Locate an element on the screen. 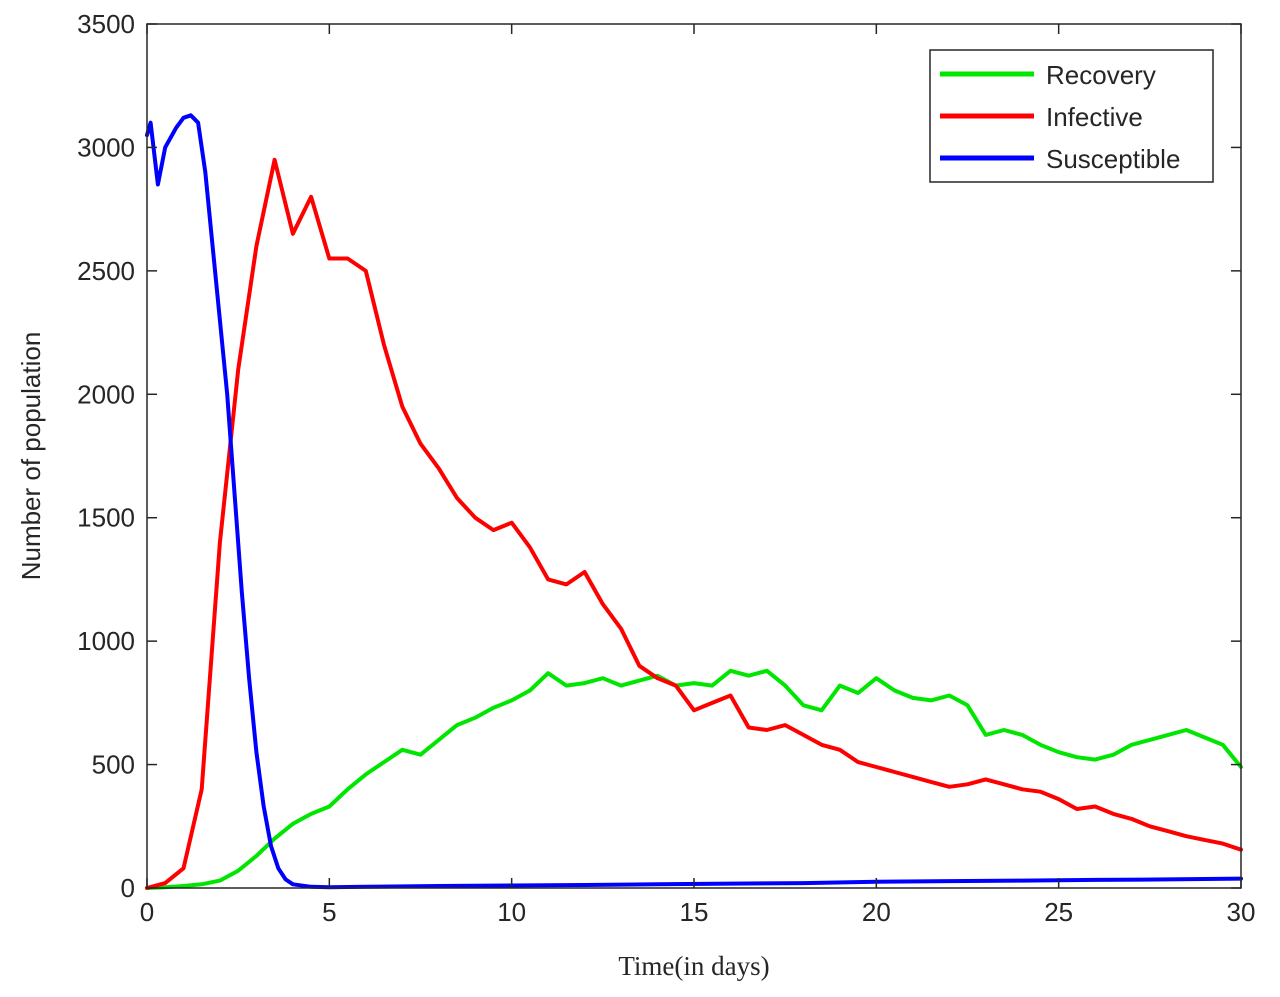  x-axis-label: Time(in days) is located at coordinates (693, 966).